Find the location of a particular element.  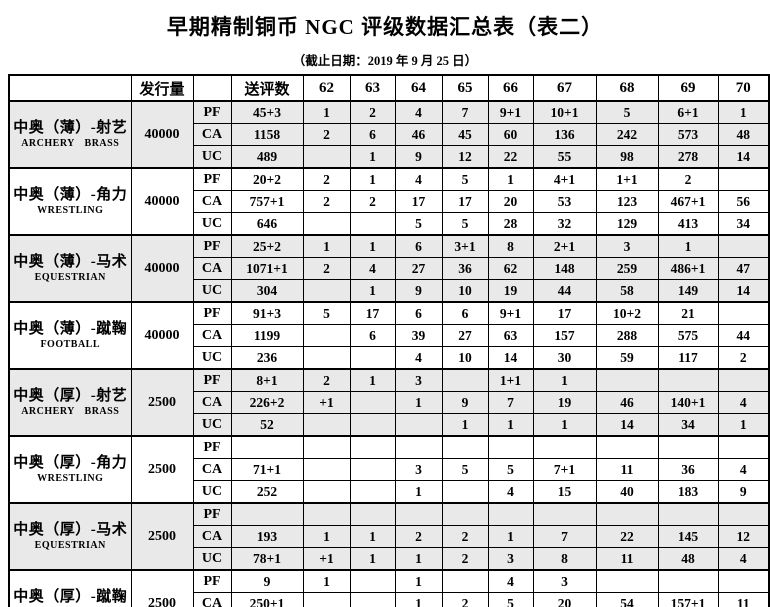

table-row: CA 226+2 +1 1 9 7 19 46 140+1 4 is located at coordinates (389, 402).